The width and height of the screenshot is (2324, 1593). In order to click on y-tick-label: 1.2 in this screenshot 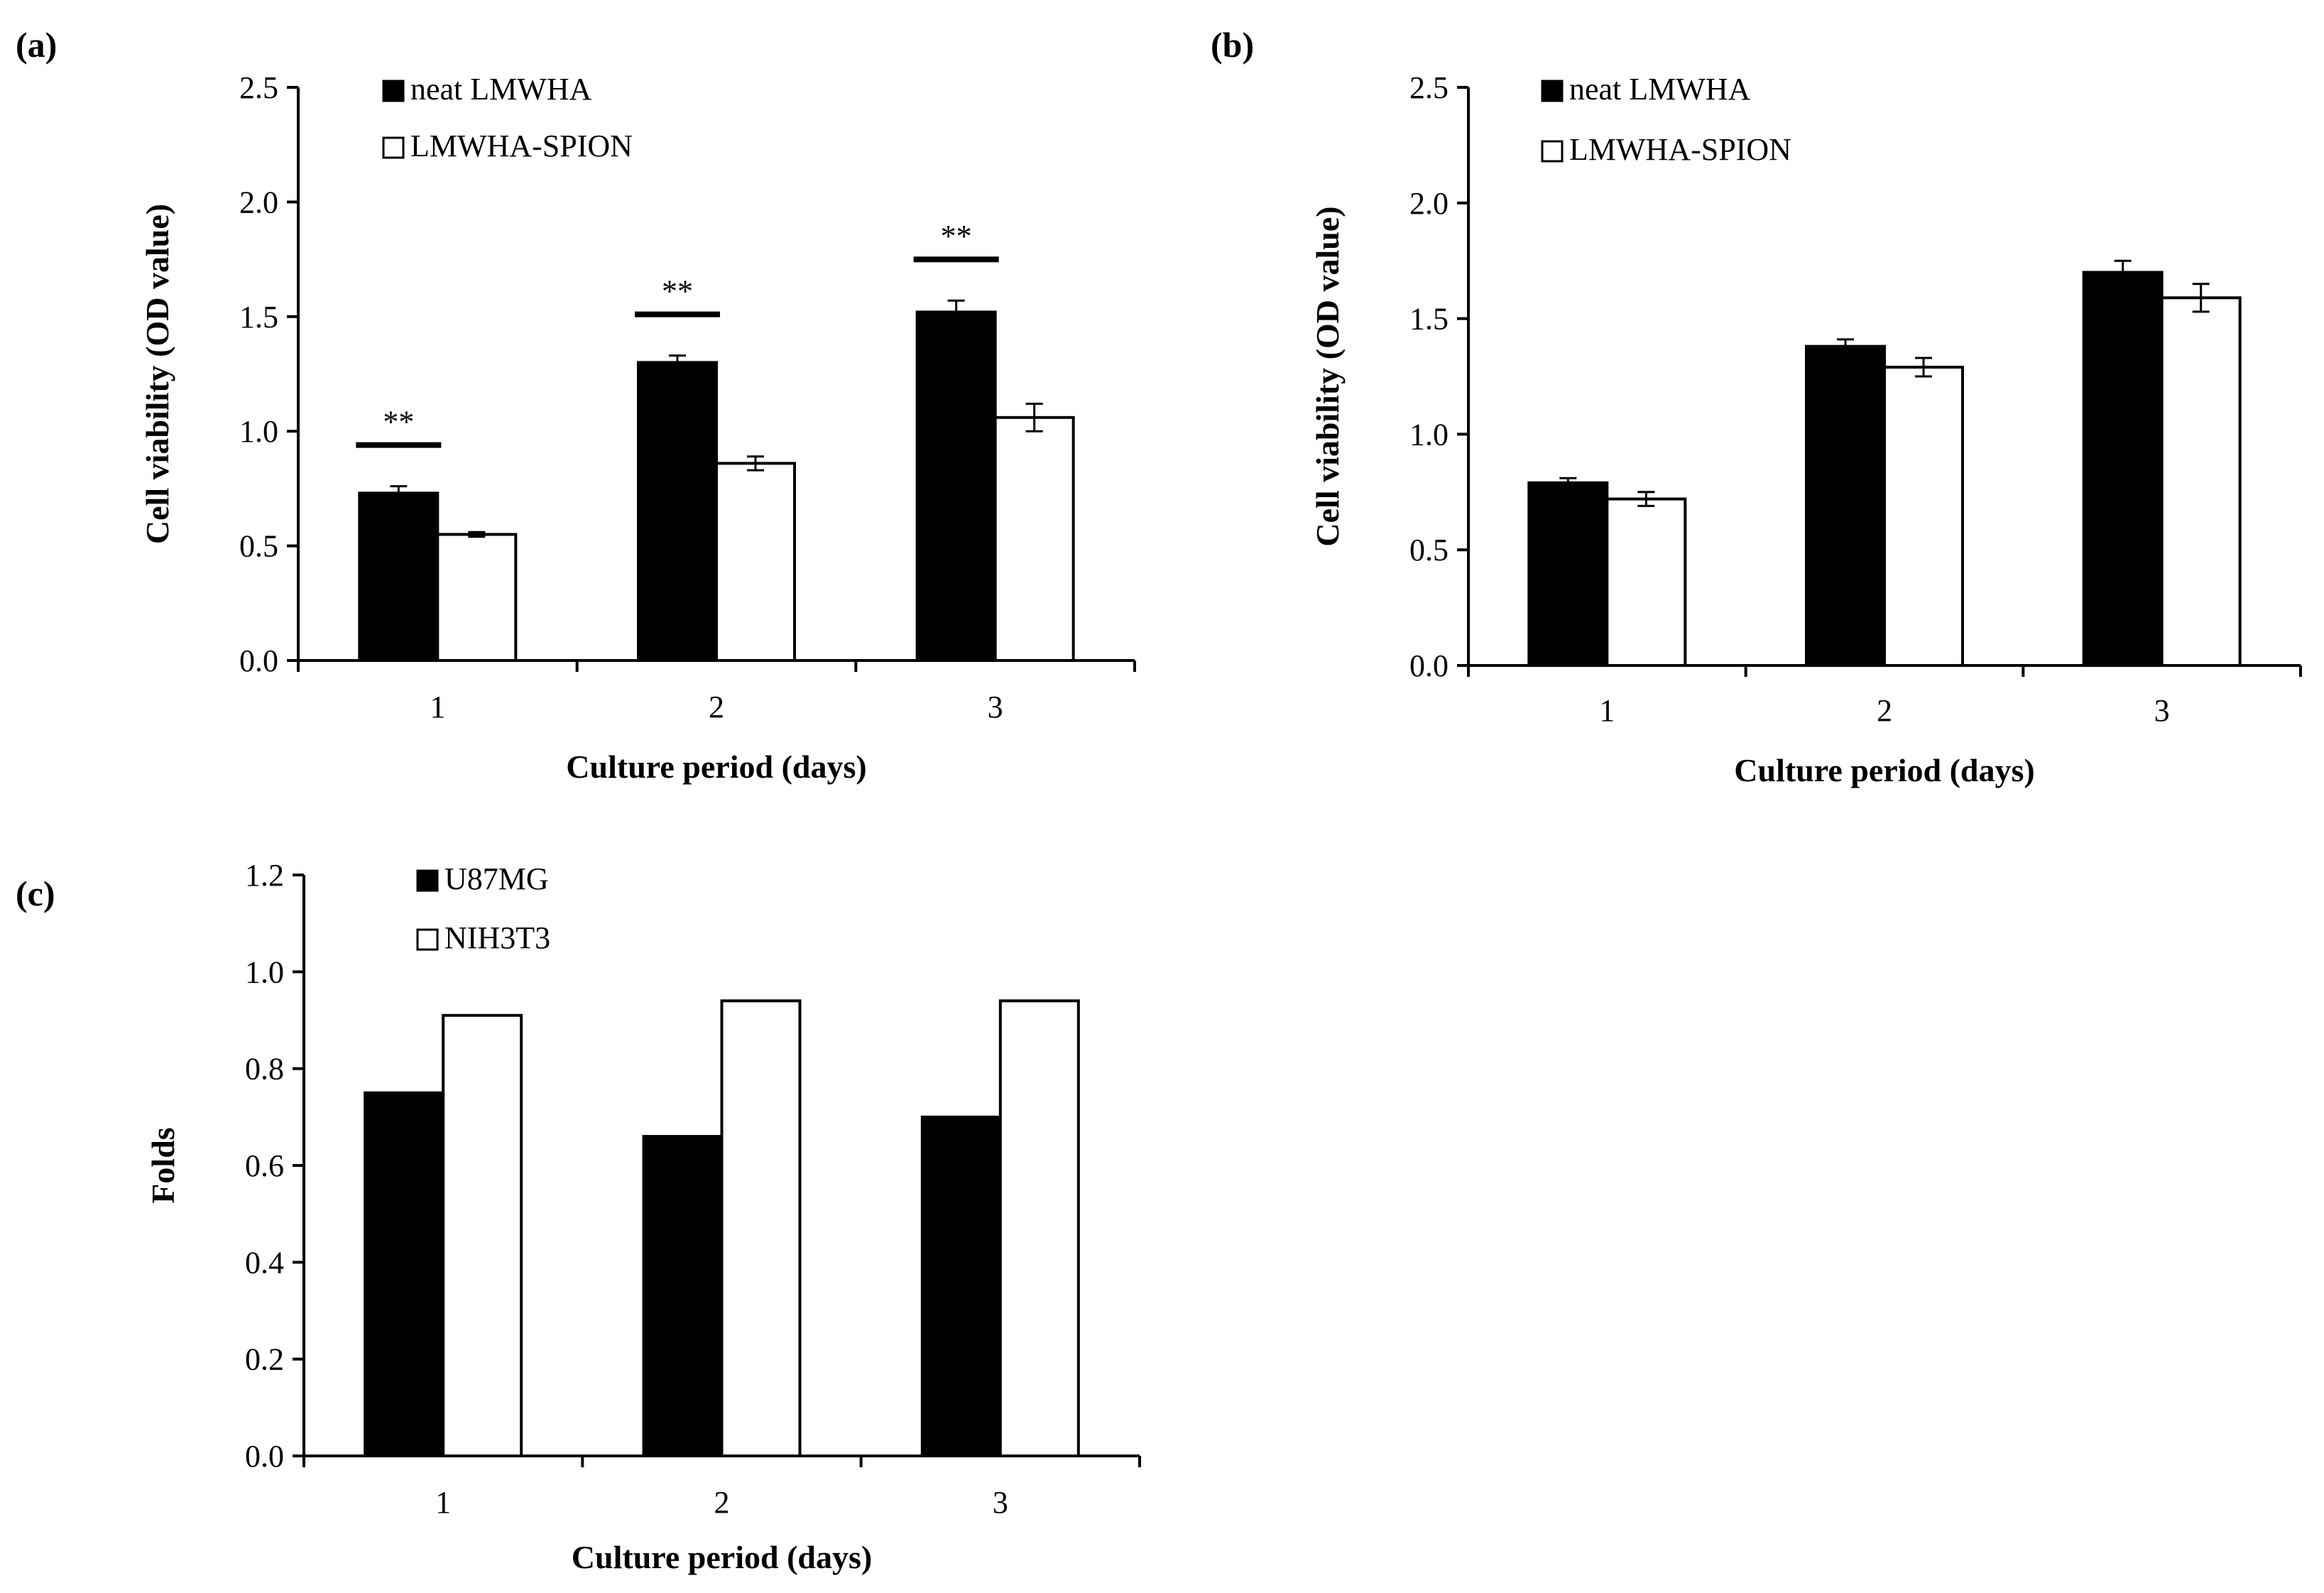, I will do `click(264, 876)`.